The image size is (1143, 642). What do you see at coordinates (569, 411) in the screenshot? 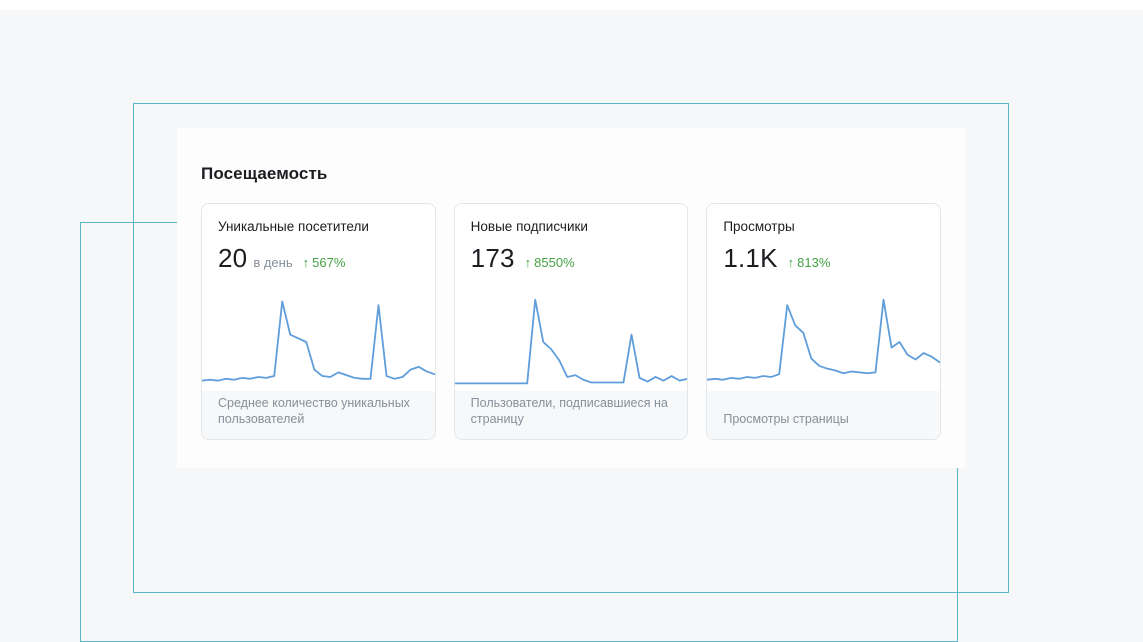
I see `card-footer-text: Пользователи, подписавшиеся на страницу` at bounding box center [569, 411].